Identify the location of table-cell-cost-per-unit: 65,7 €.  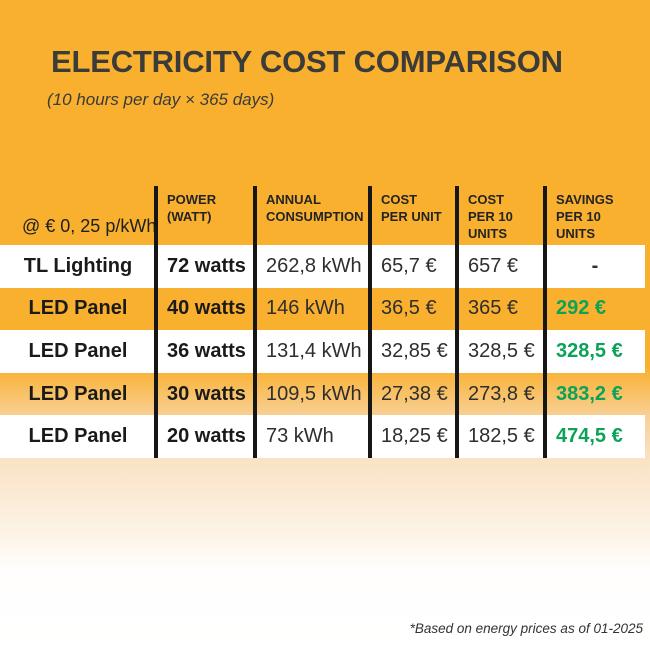
(413, 266).